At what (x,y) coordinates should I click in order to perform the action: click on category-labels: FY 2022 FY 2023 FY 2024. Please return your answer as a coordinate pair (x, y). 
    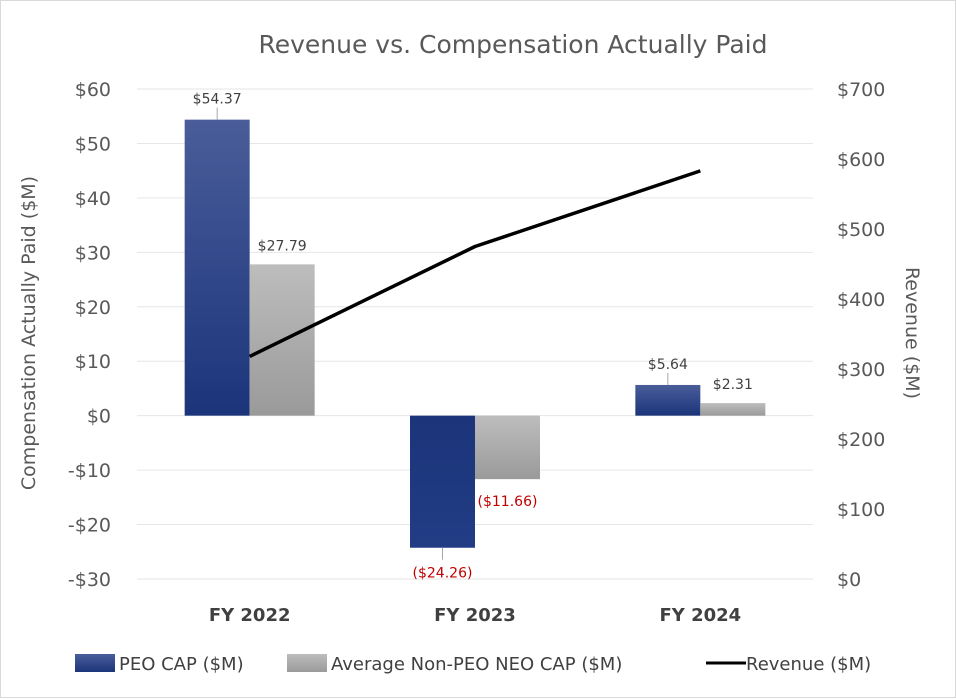
    Looking at the image, I should click on (475, 615).